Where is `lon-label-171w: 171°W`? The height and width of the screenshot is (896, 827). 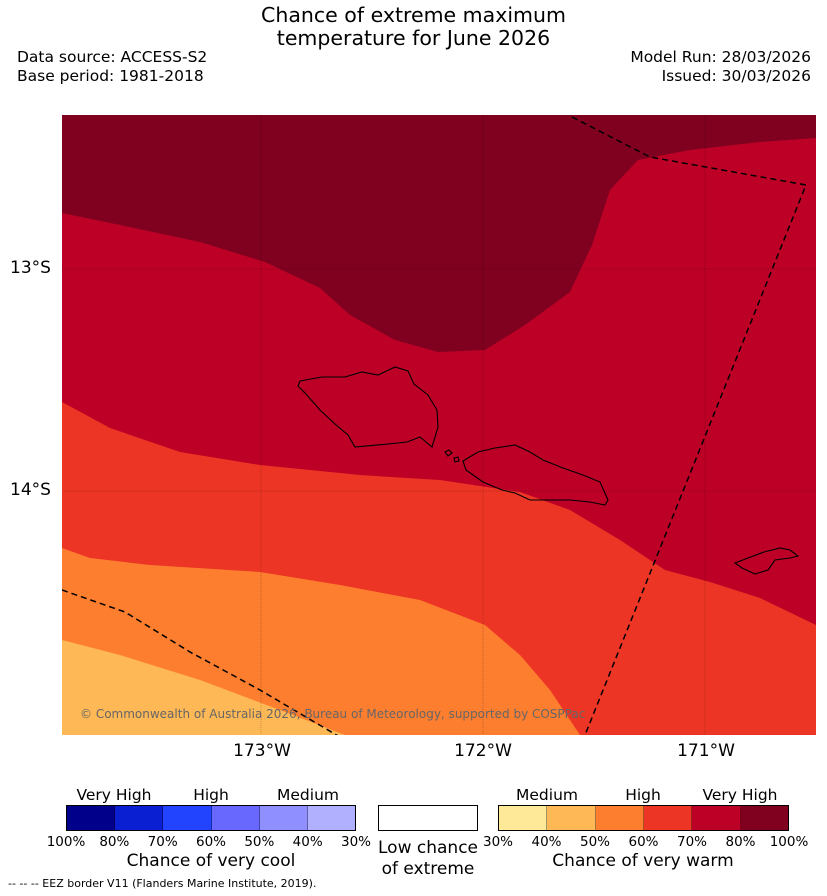 lon-label-171w: 171°W is located at coordinates (706, 751).